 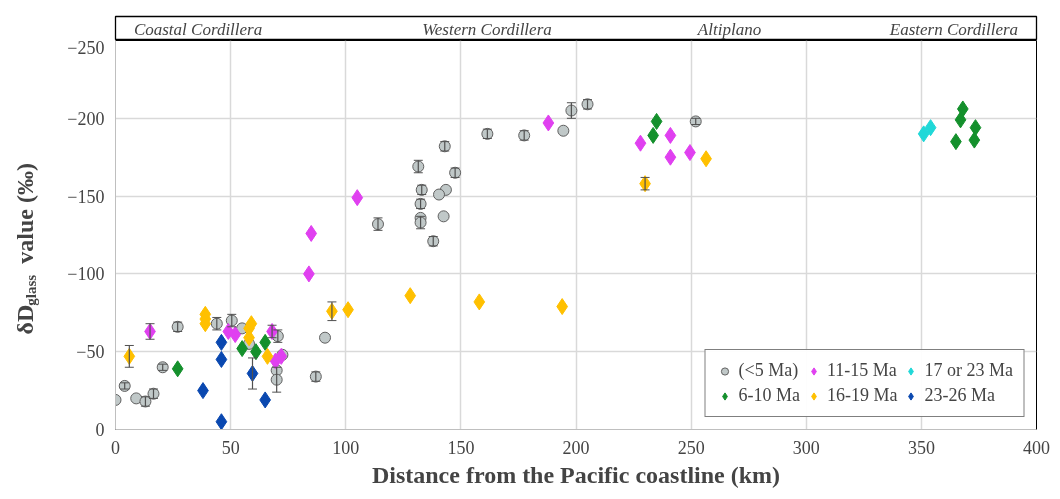 What do you see at coordinates (768, 370) in the screenshot?
I see `legend-label: (<5 Ma)` at bounding box center [768, 370].